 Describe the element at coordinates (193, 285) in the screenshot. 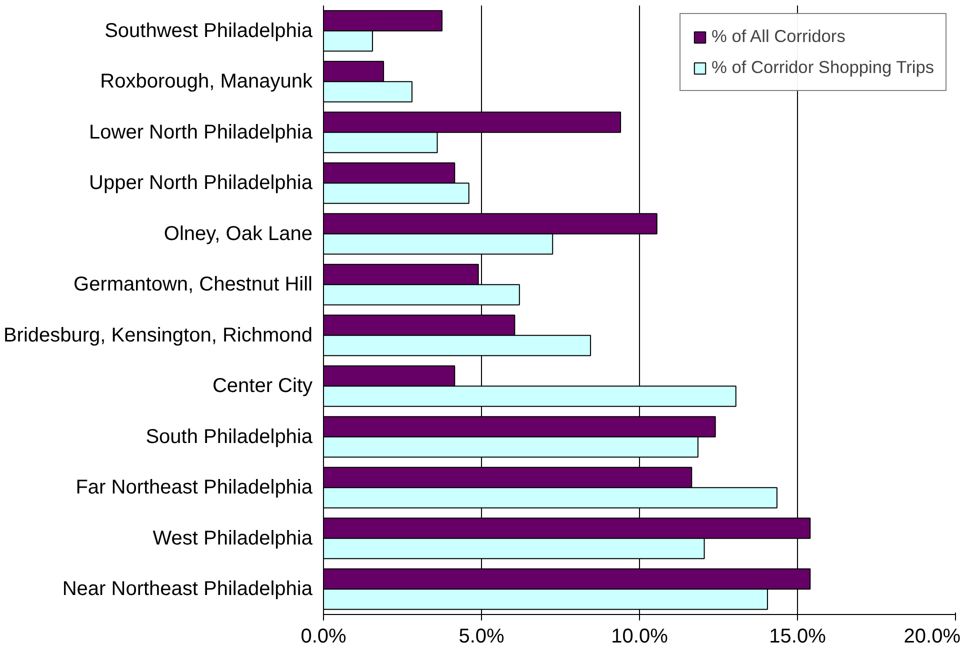

I see `y-tick-label: Germantown, Chestnut Hill` at that location.